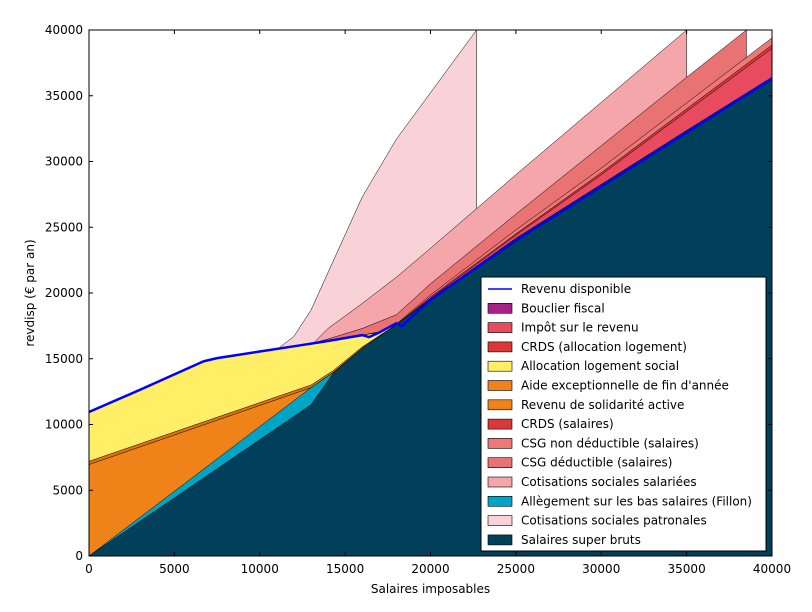 The width and height of the screenshot is (812, 612). What do you see at coordinates (174, 569) in the screenshot?
I see `x-tick-label: 5000` at bounding box center [174, 569].